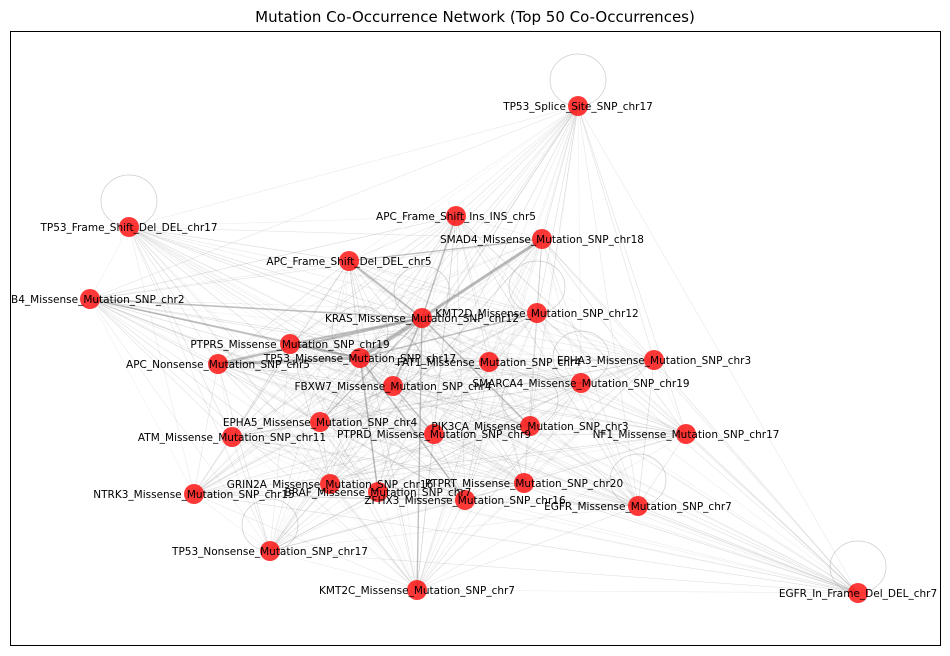 The width and height of the screenshot is (950, 656). I want to click on node-label: SMAD4_Missense_Mutation_SNP_chr18, so click(542, 240).